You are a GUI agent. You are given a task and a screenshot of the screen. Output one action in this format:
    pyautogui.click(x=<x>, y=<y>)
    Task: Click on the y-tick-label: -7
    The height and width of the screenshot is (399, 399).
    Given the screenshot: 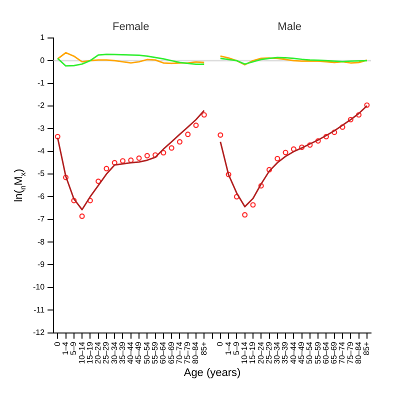 What is the action you would take?
    pyautogui.click(x=41, y=219)
    